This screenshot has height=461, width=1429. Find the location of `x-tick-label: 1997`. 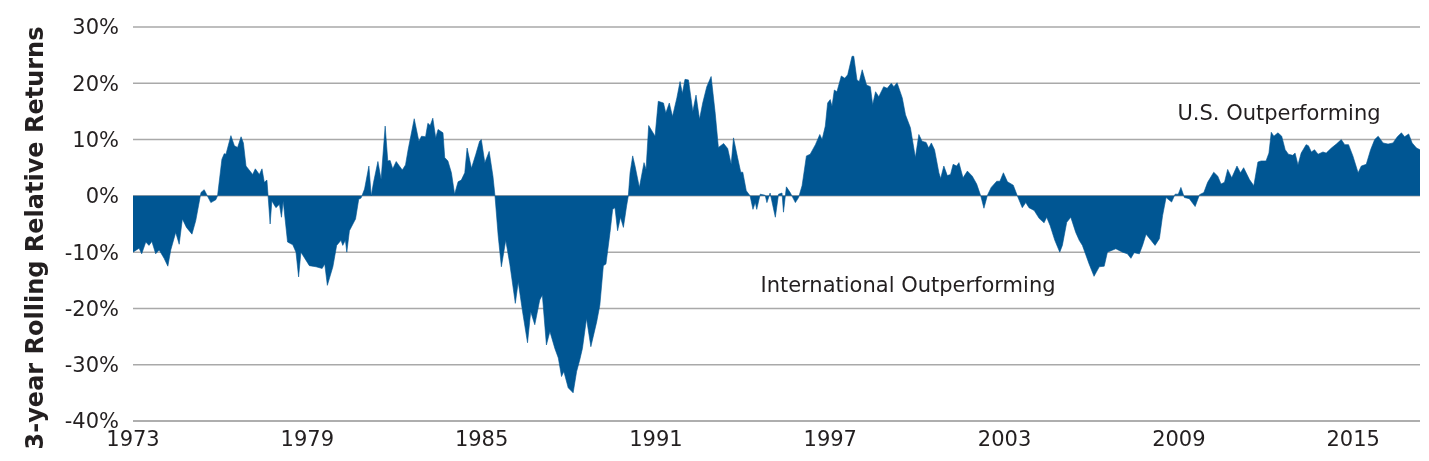

x-tick-label: 1997 is located at coordinates (830, 438).